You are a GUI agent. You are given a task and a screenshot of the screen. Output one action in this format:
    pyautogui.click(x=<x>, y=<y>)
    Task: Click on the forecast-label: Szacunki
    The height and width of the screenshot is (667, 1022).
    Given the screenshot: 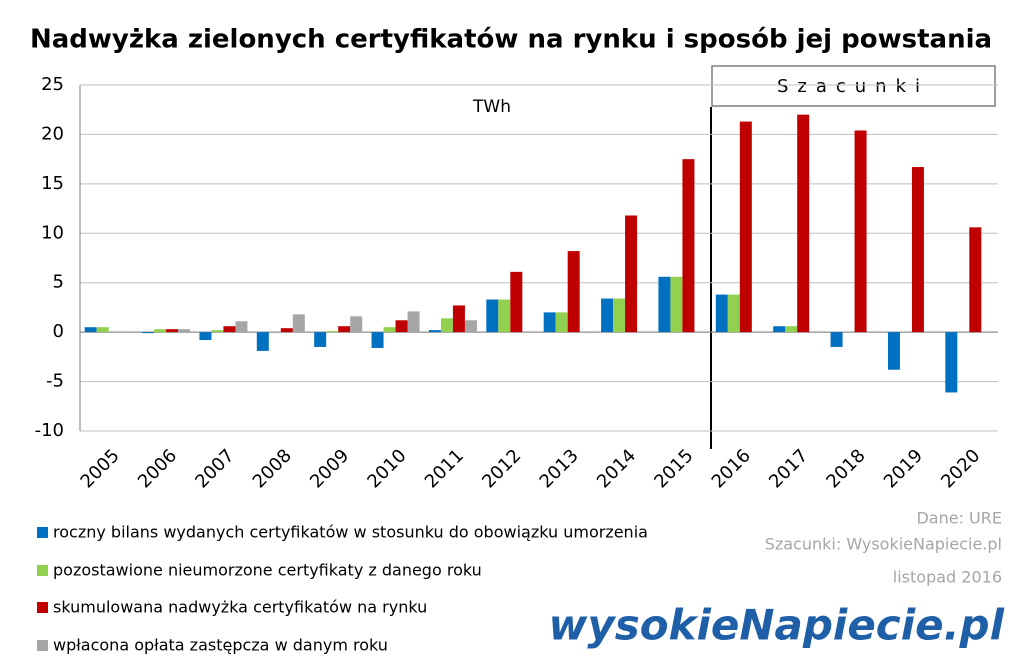 What is the action you would take?
    pyautogui.click(x=853, y=86)
    